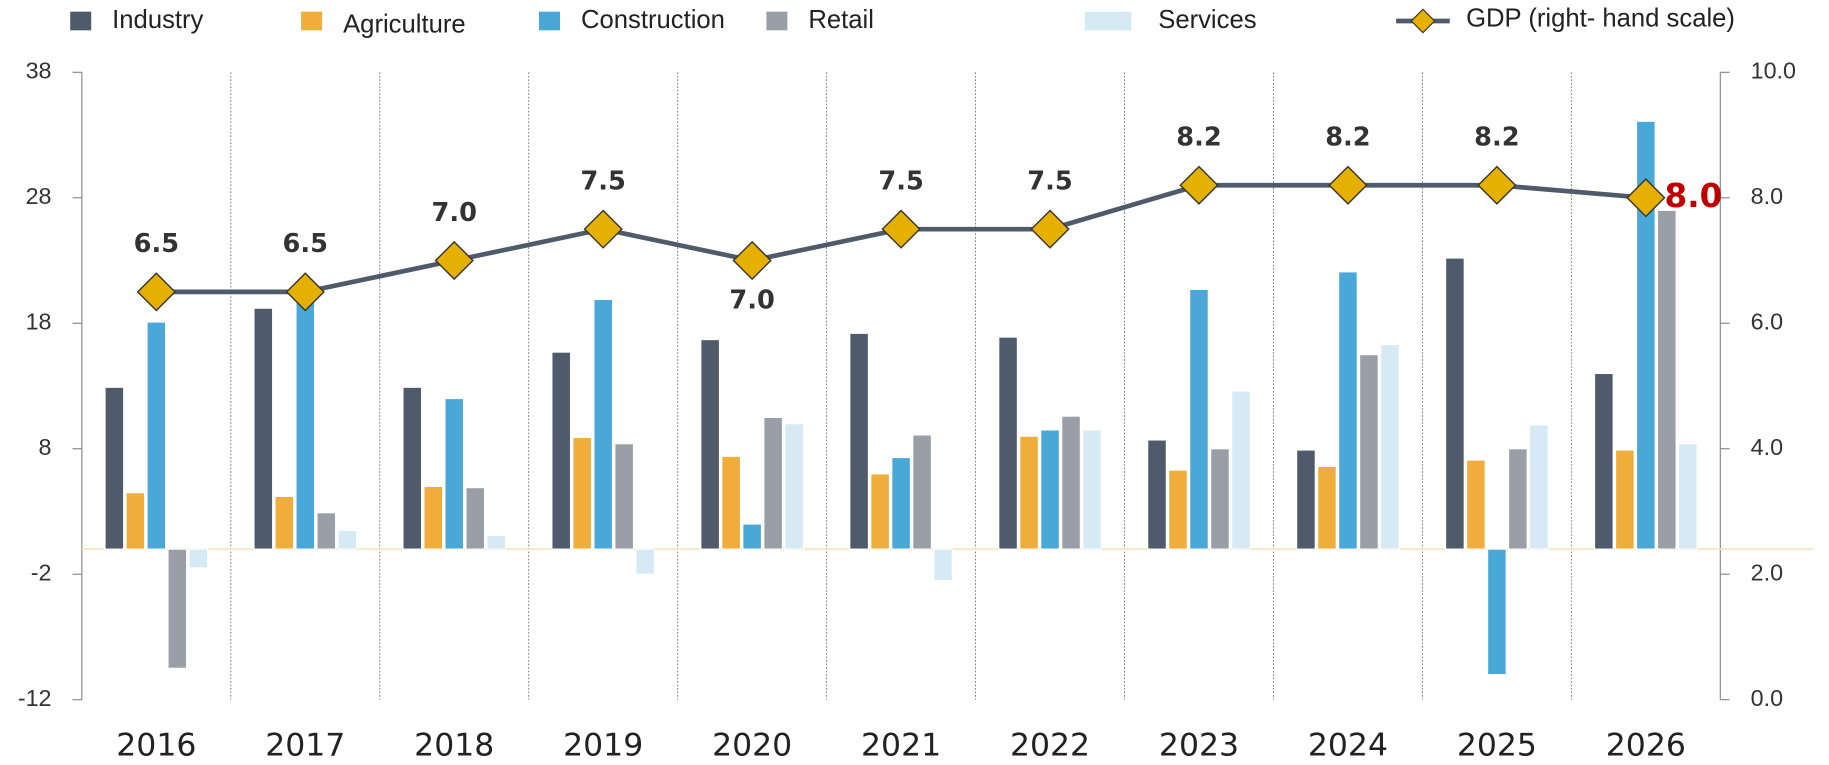 The image size is (1829, 765). What do you see at coordinates (1497, 745) in the screenshot?
I see `x-tick-label: 2025` at bounding box center [1497, 745].